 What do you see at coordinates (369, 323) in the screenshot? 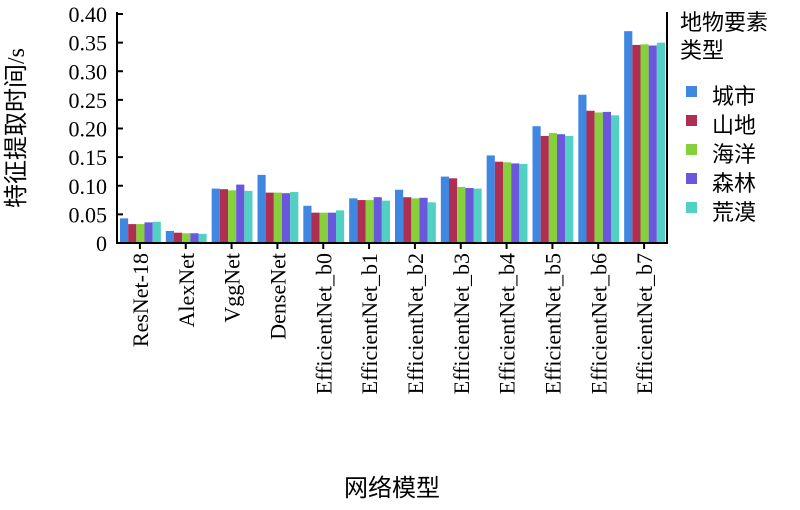
I see `x-tick-label: EfficientNet_b1` at bounding box center [369, 323].